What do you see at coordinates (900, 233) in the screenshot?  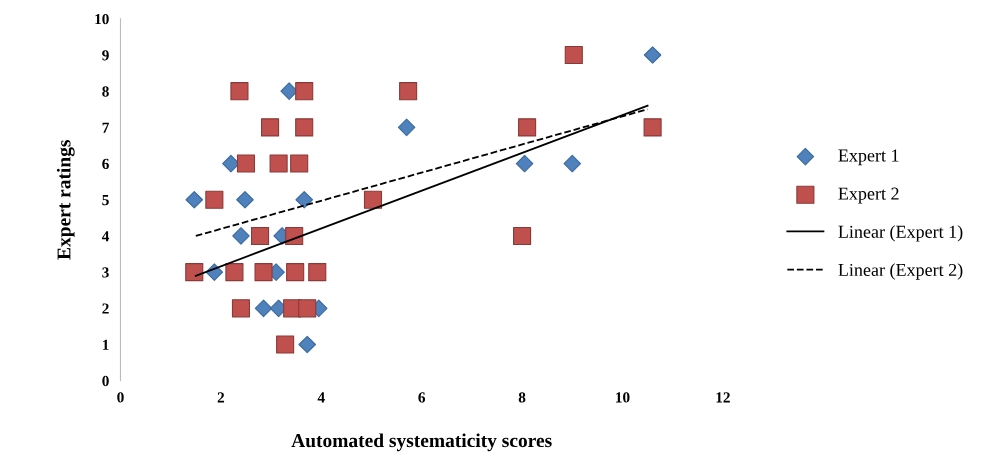 I see `legend-label: Linear (Expert 1)` at bounding box center [900, 233].